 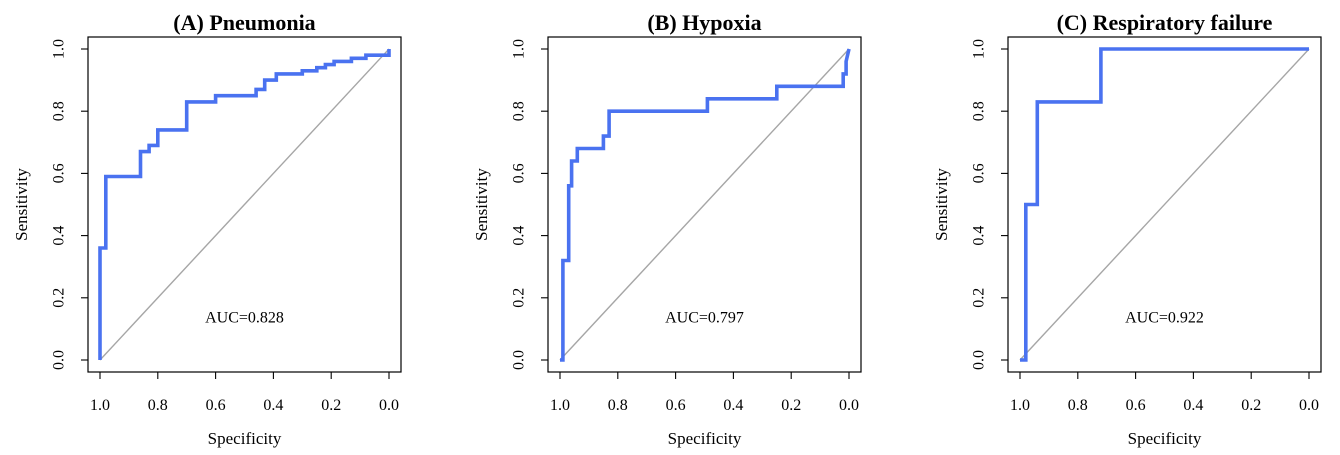 I want to click on auc-annotation: AUC=0.922, so click(x=1164, y=318).